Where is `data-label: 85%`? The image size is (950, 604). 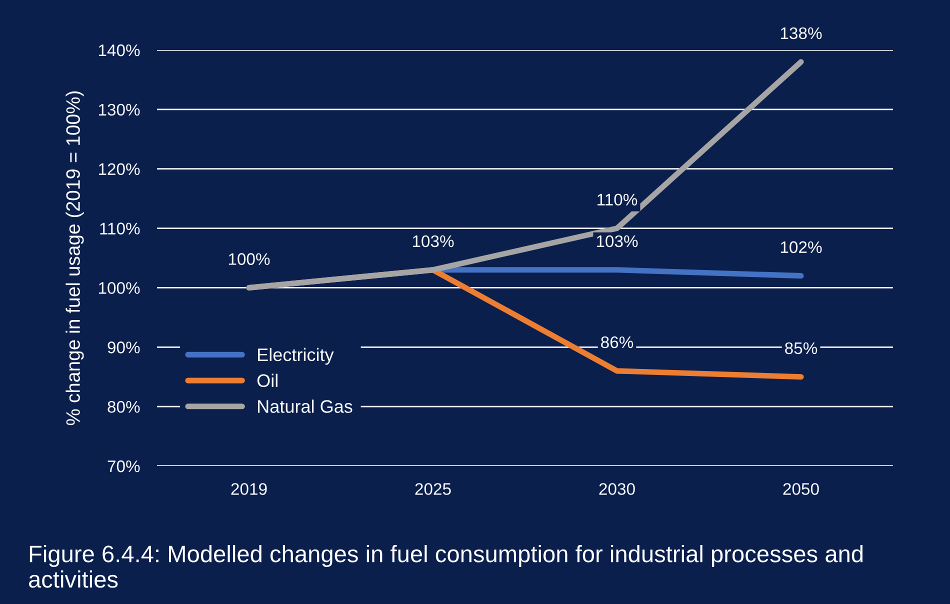
data-label: 85% is located at coordinates (801, 348).